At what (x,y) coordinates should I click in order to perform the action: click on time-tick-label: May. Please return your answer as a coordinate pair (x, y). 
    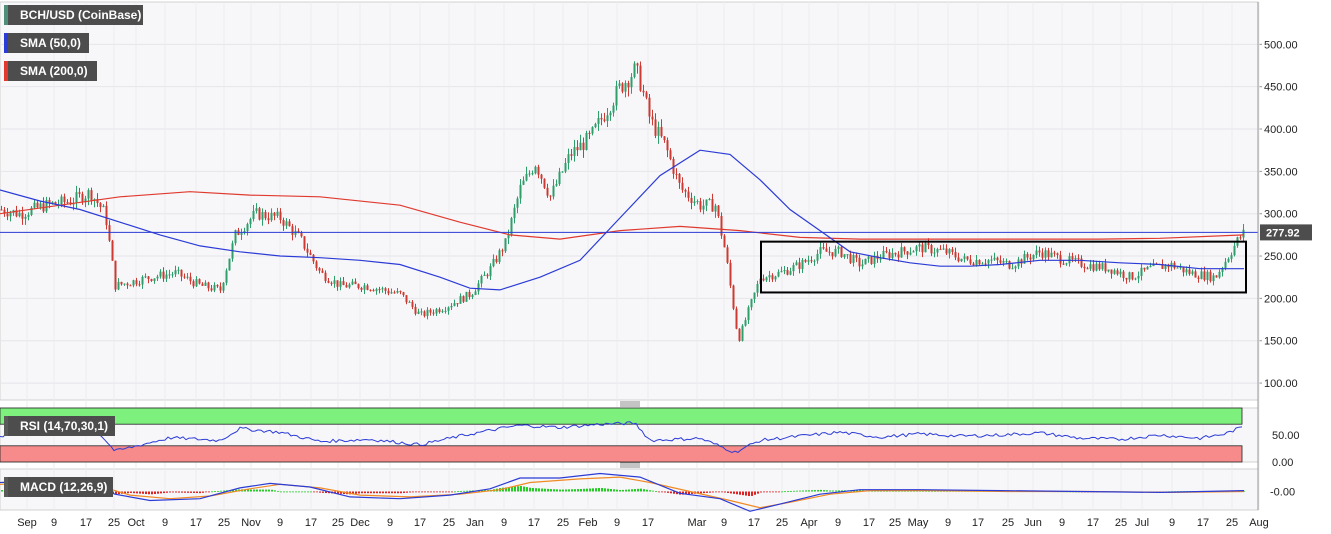
    Looking at the image, I should click on (918, 523).